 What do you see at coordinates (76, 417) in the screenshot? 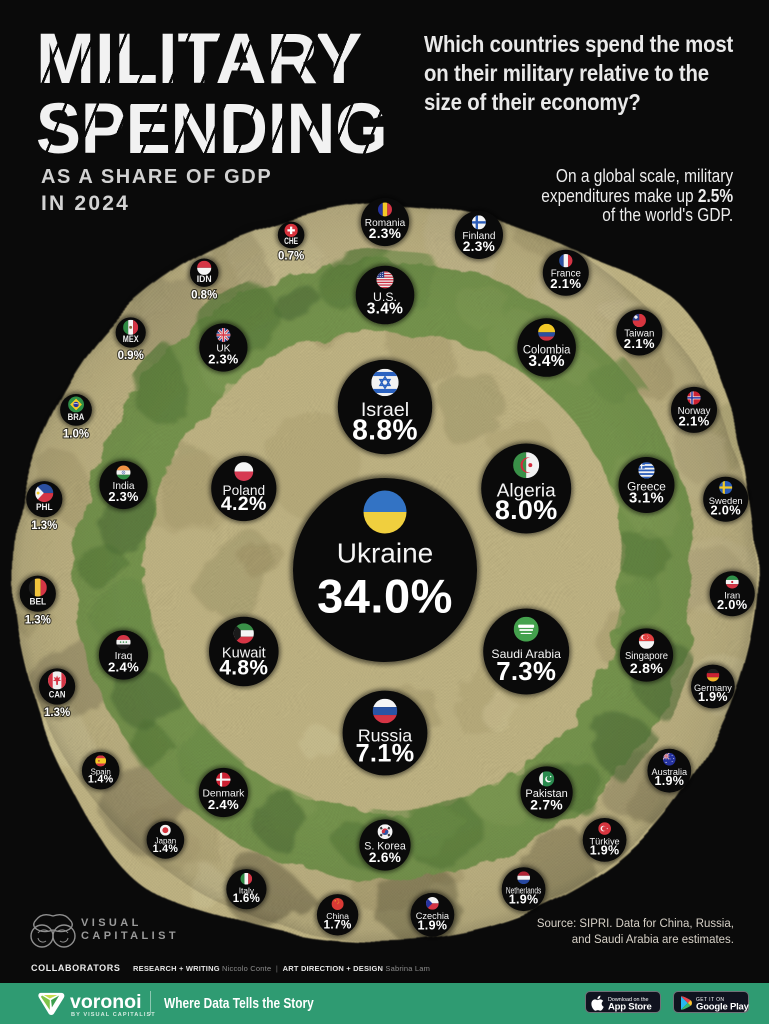
I see `svg-text: BRA` at bounding box center [76, 417].